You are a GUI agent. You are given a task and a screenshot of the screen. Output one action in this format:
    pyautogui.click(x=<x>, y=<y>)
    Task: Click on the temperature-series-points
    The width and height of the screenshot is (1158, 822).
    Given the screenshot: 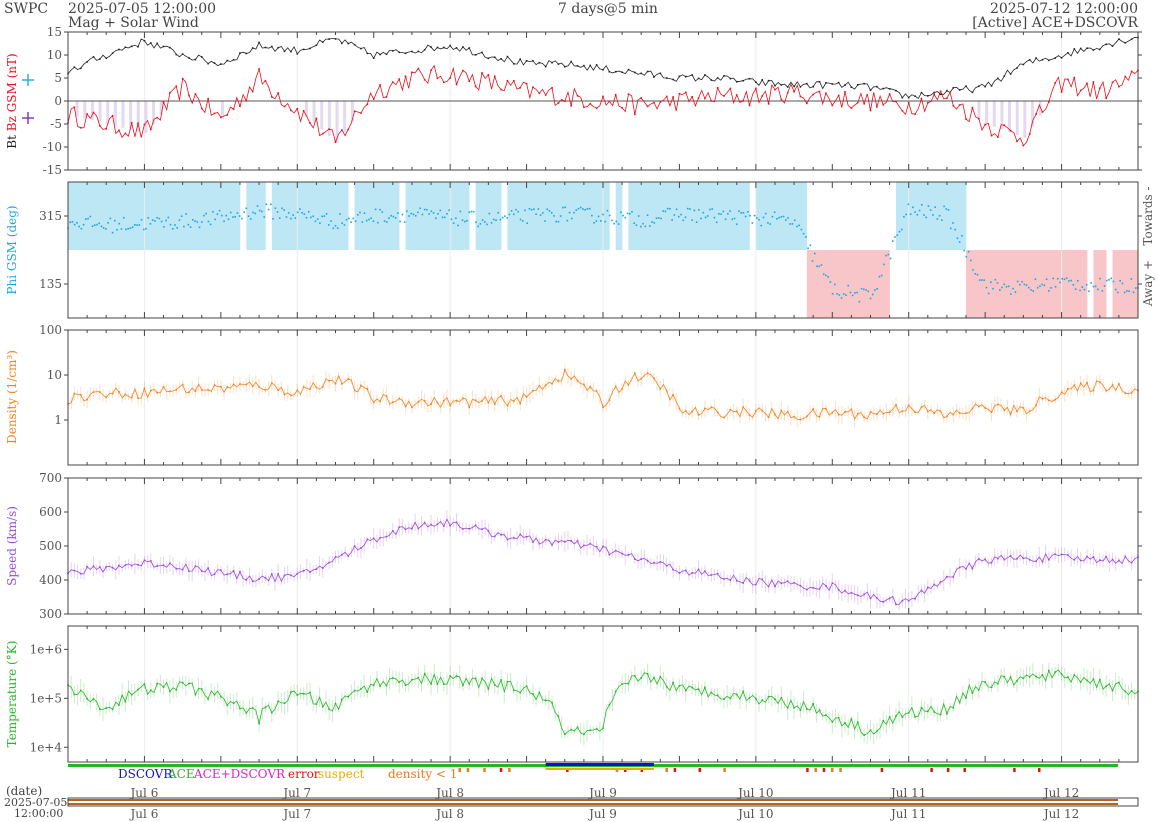 What is the action you would take?
    pyautogui.click(x=603, y=702)
    